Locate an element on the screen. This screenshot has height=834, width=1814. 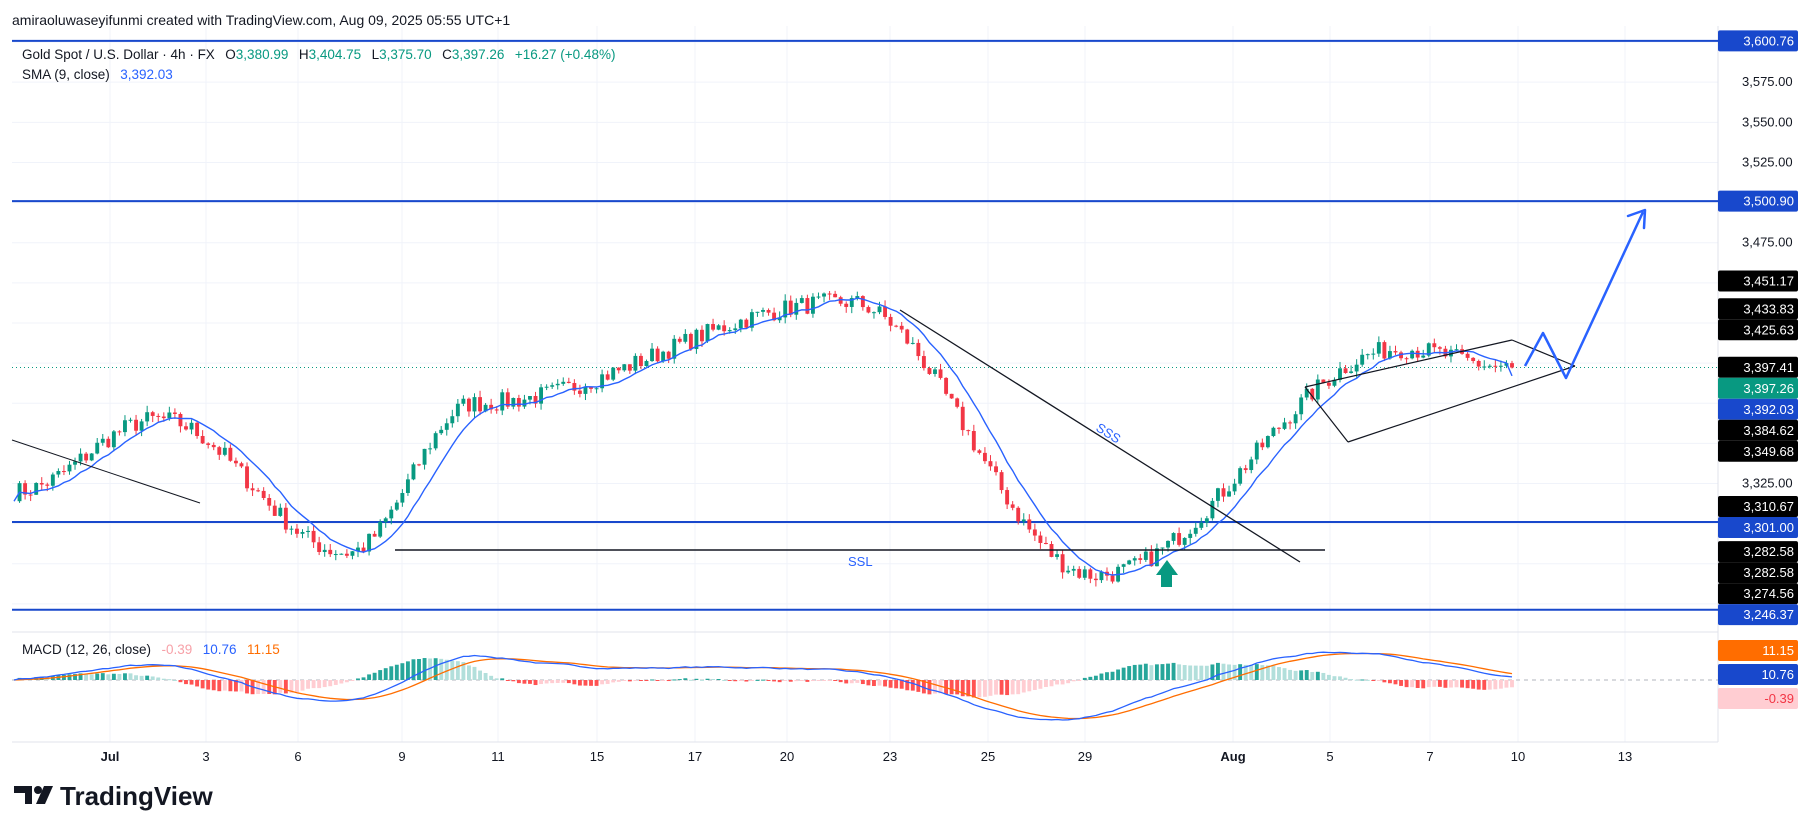
price-tag-label: 3,600.76 is located at coordinates (1768, 40).